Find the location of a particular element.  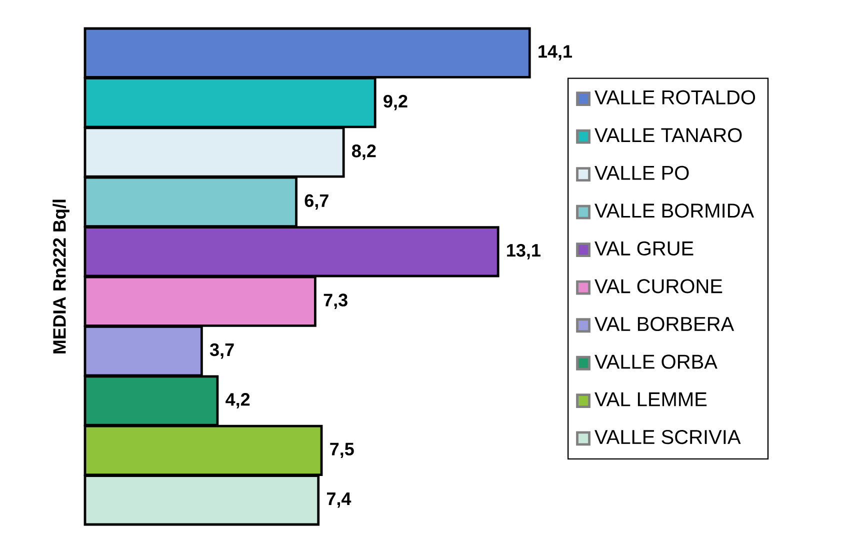

legend-label: VALLE ORBA is located at coordinates (656, 361).